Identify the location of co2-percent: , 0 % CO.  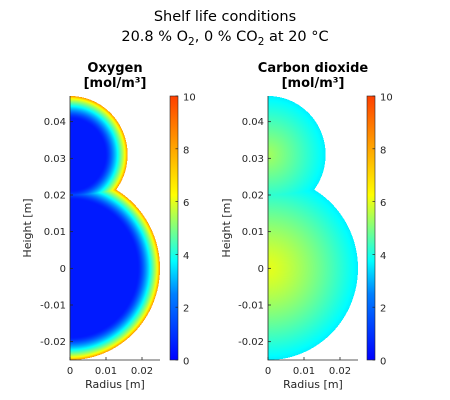
(226, 37).